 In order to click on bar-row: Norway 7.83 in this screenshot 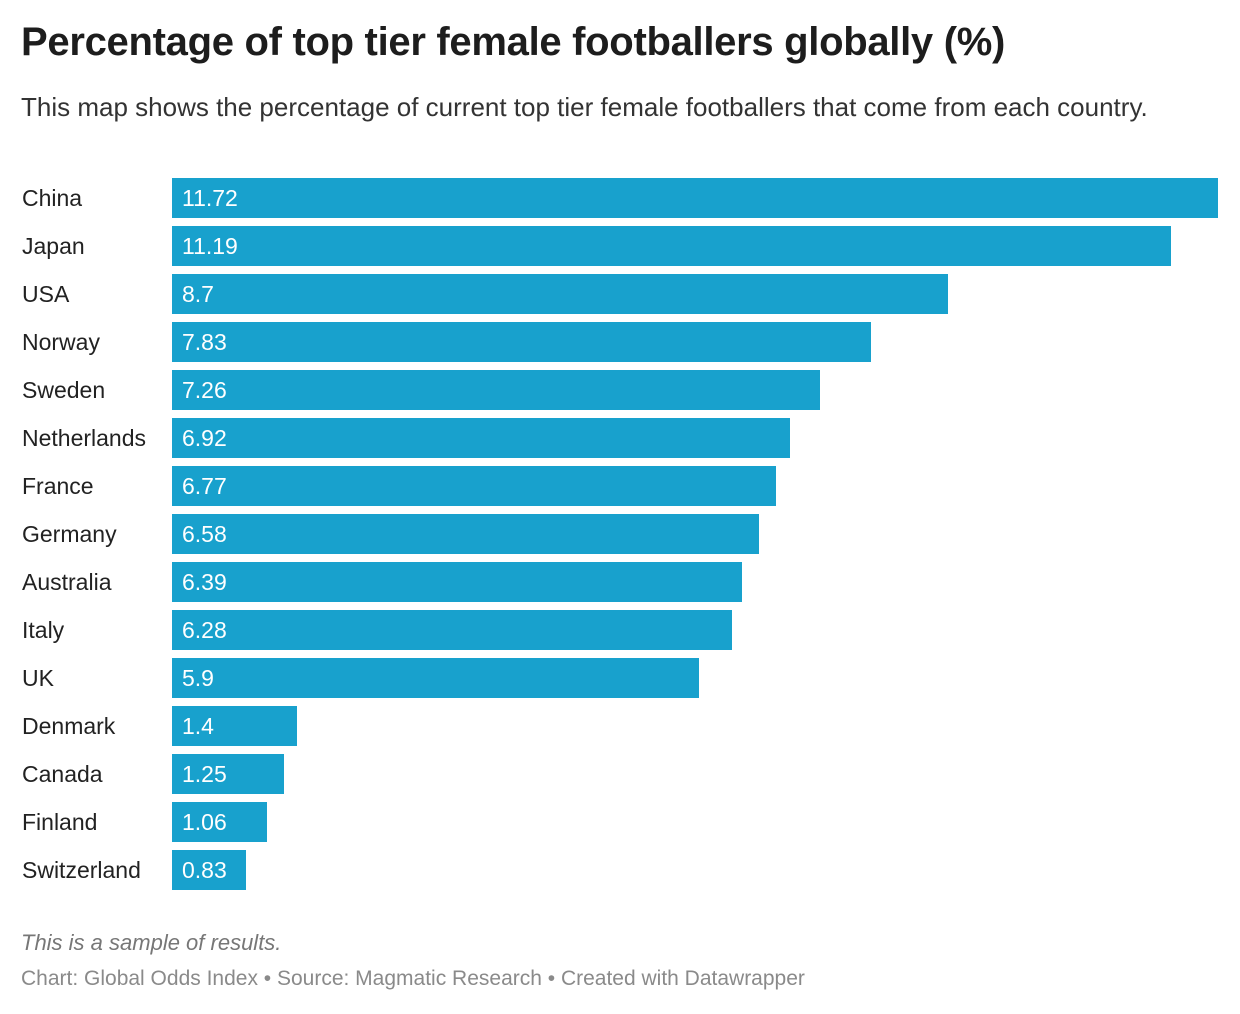, I will do `click(620, 342)`.